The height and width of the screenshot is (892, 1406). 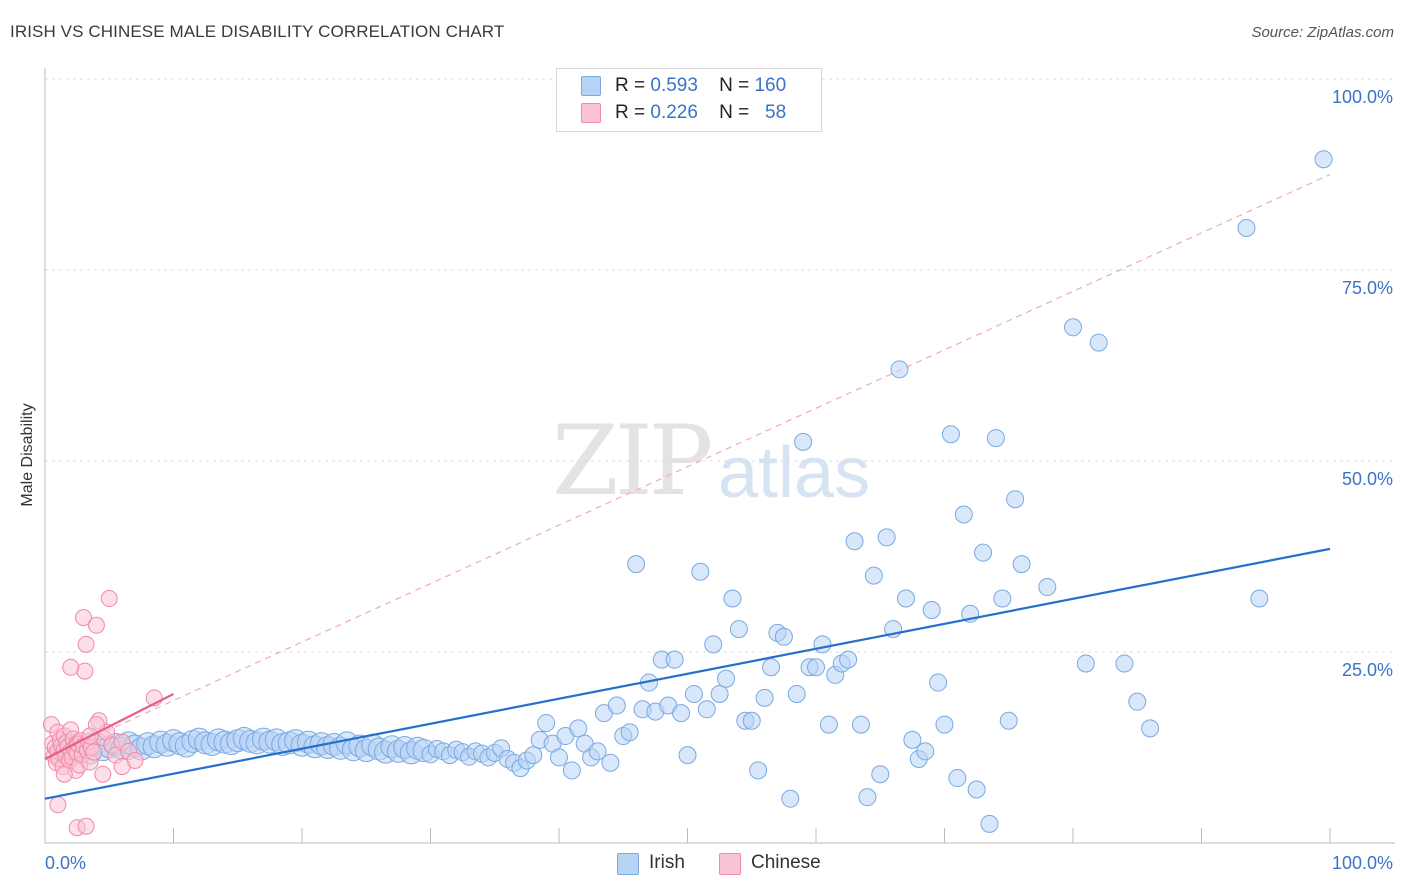 What do you see at coordinates (689, 100) in the screenshot?
I see `stats-box: R = 0.593 N = 160 R = 0.226 N = 58` at bounding box center [689, 100].